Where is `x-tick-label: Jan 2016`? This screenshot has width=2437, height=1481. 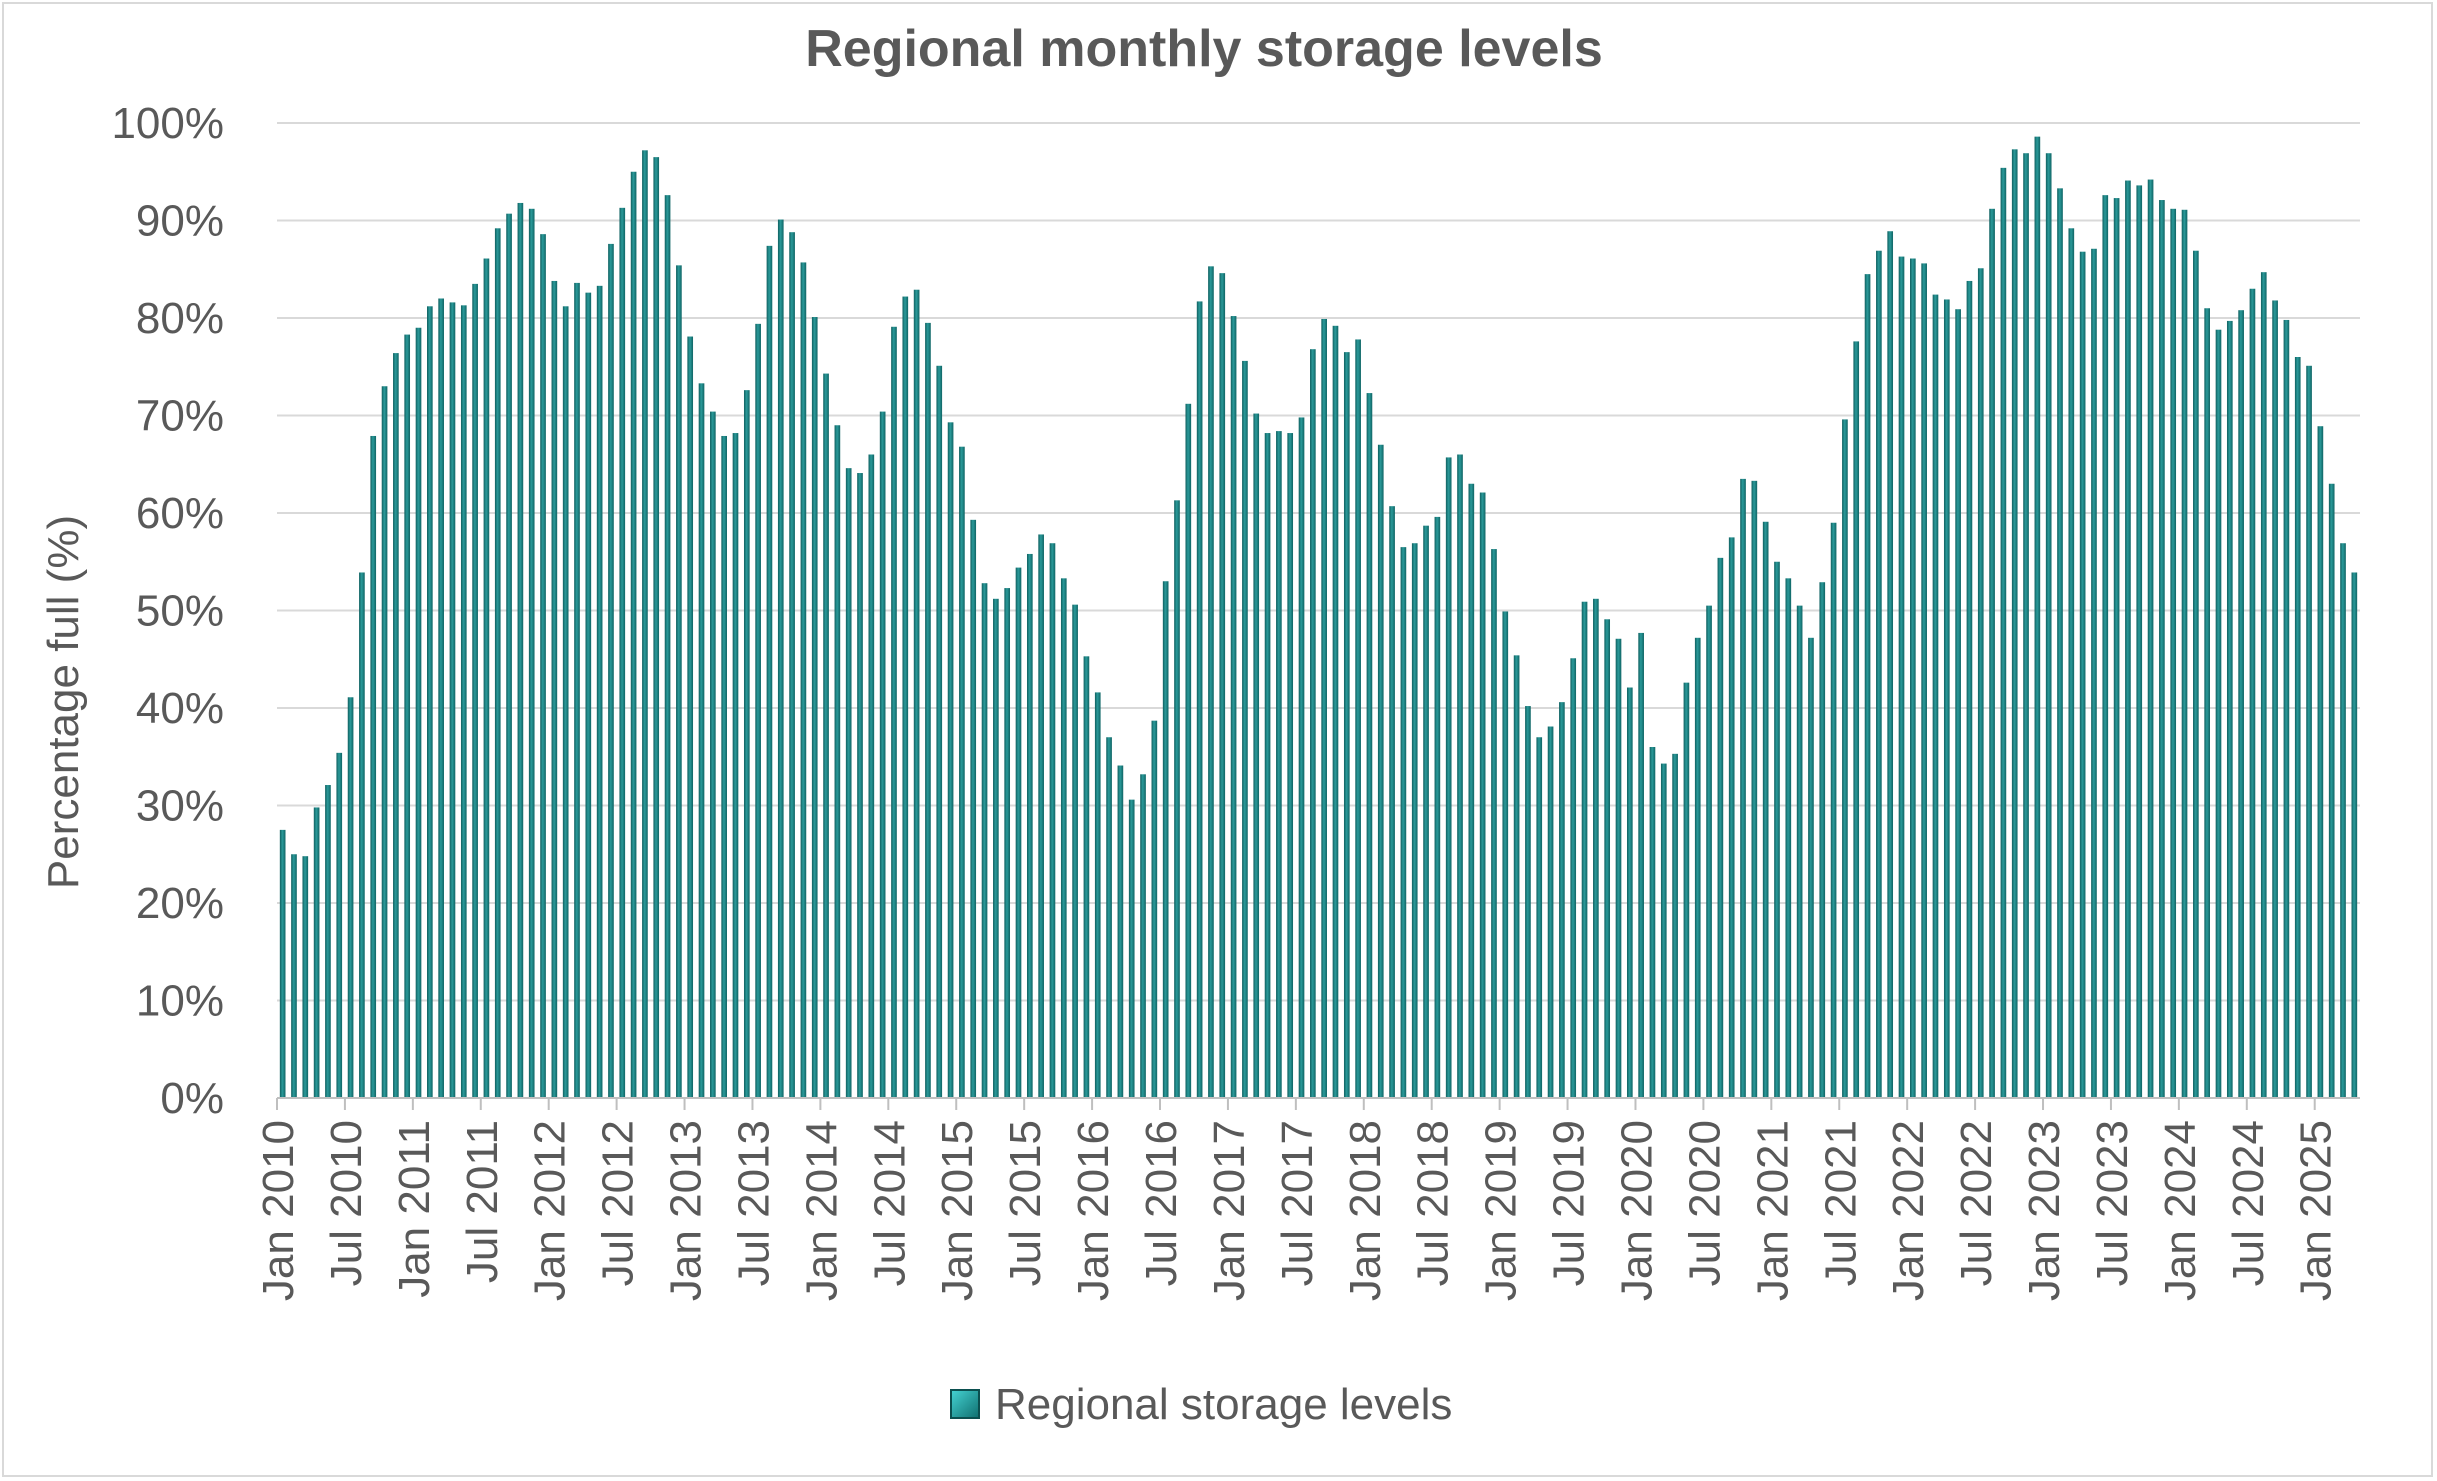 x-tick-label: Jan 2016 is located at coordinates (1093, 1210).